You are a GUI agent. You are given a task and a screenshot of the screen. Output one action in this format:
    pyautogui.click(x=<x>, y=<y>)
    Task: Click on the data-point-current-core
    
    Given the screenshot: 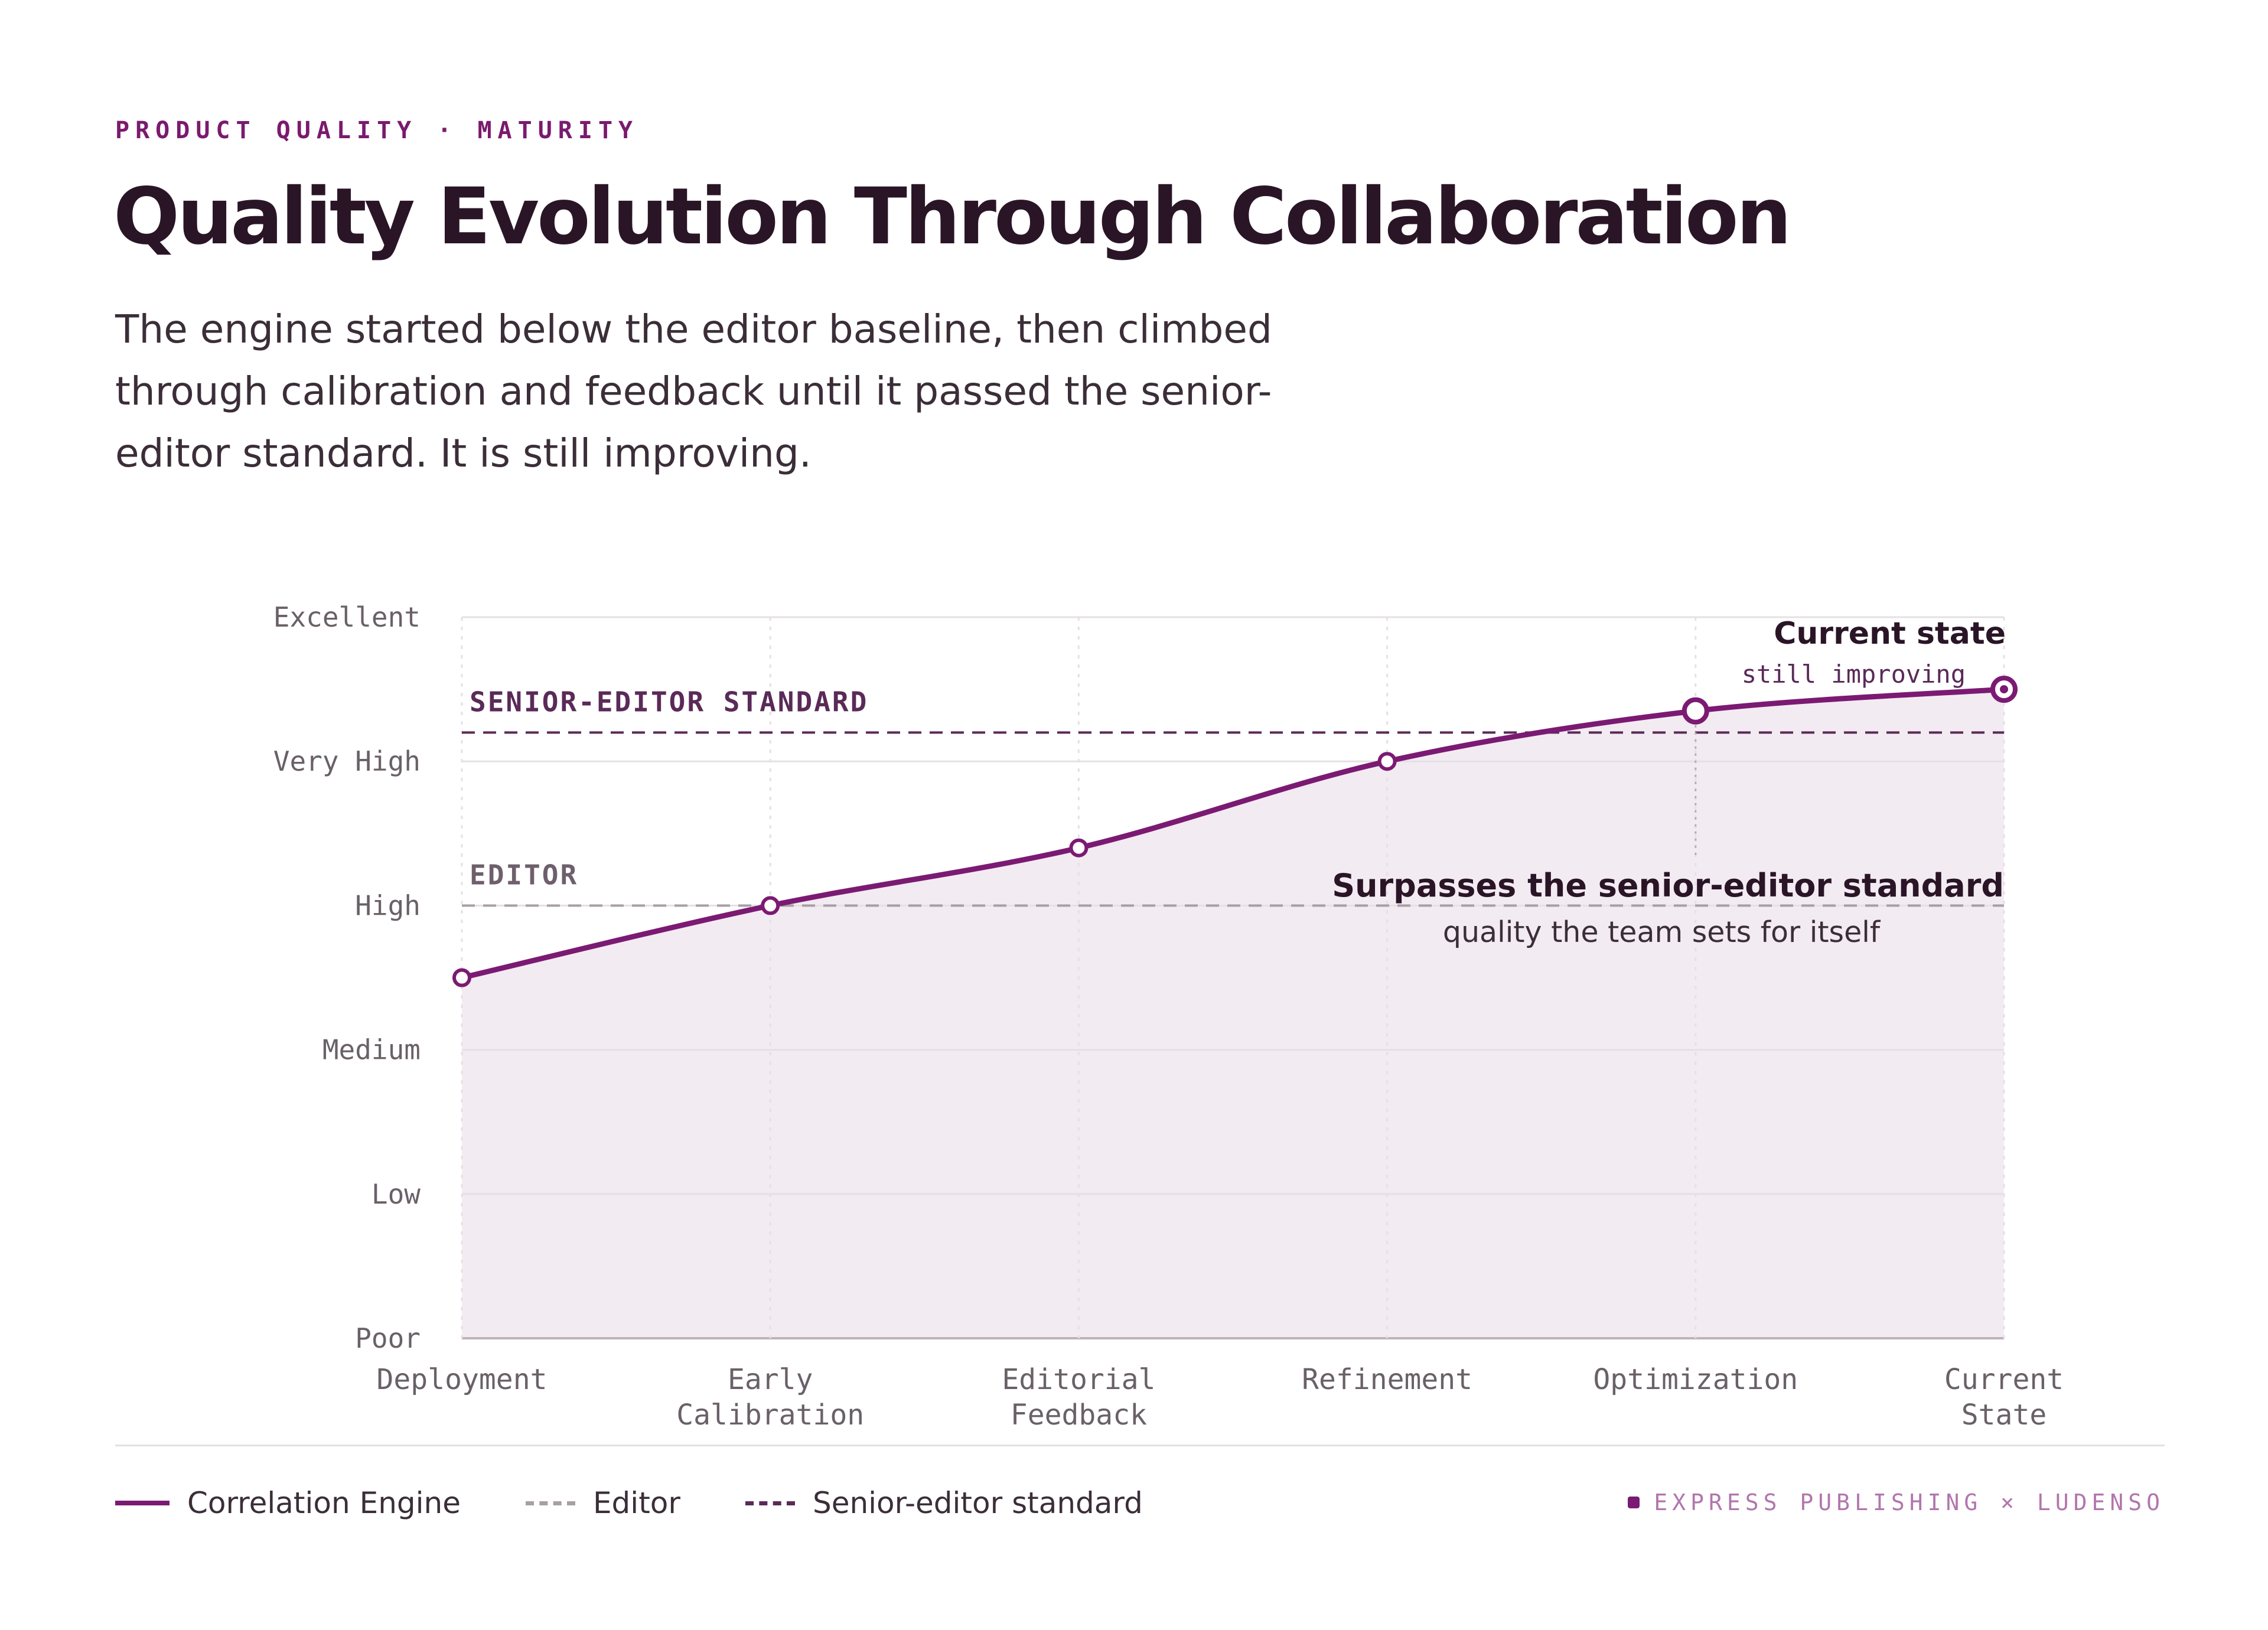 What is the action you would take?
    pyautogui.click(x=2004, y=689)
    